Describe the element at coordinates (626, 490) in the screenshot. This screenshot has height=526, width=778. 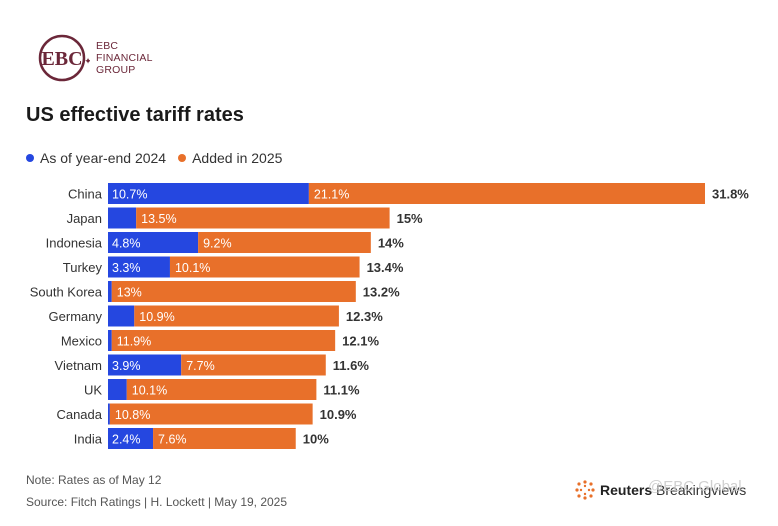
I see `brand-bold: Reuters` at that location.